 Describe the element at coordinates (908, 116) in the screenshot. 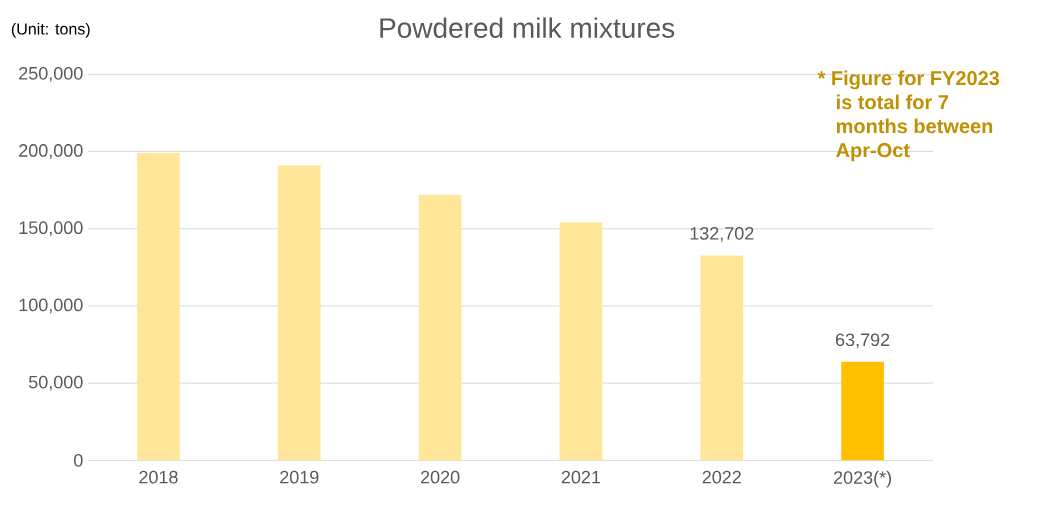

I see `annotation: * Figure for FY2023 is total for 7 months between Apr-Oct` at that location.